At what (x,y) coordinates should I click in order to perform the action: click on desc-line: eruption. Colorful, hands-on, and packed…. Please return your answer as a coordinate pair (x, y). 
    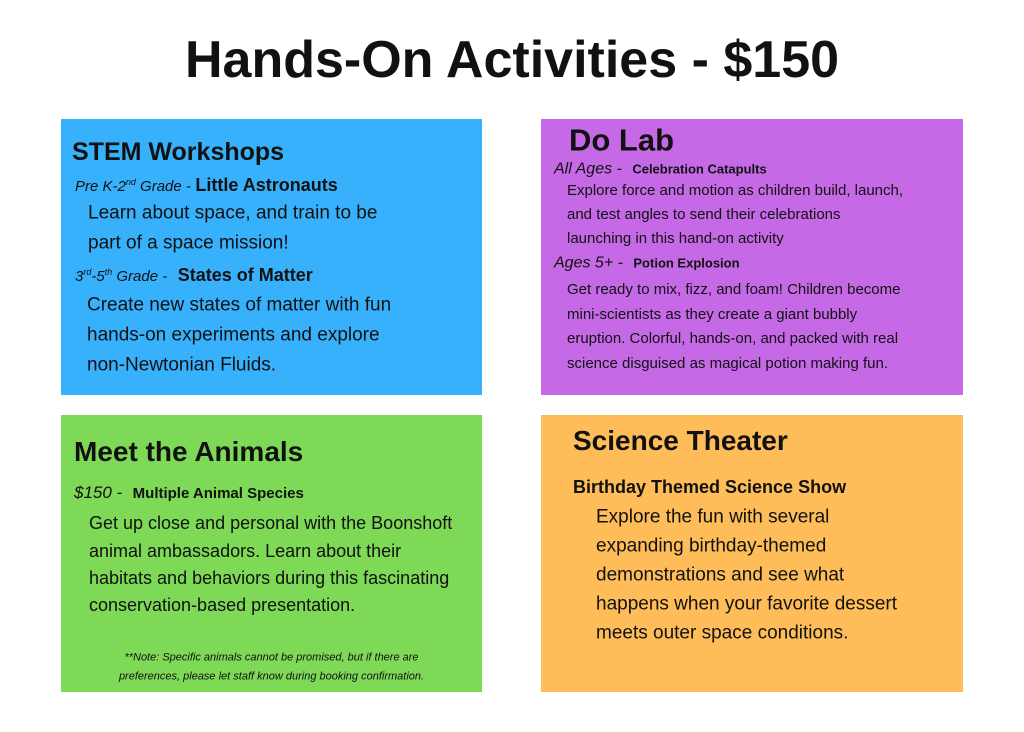
    Looking at the image, I should click on (733, 338).